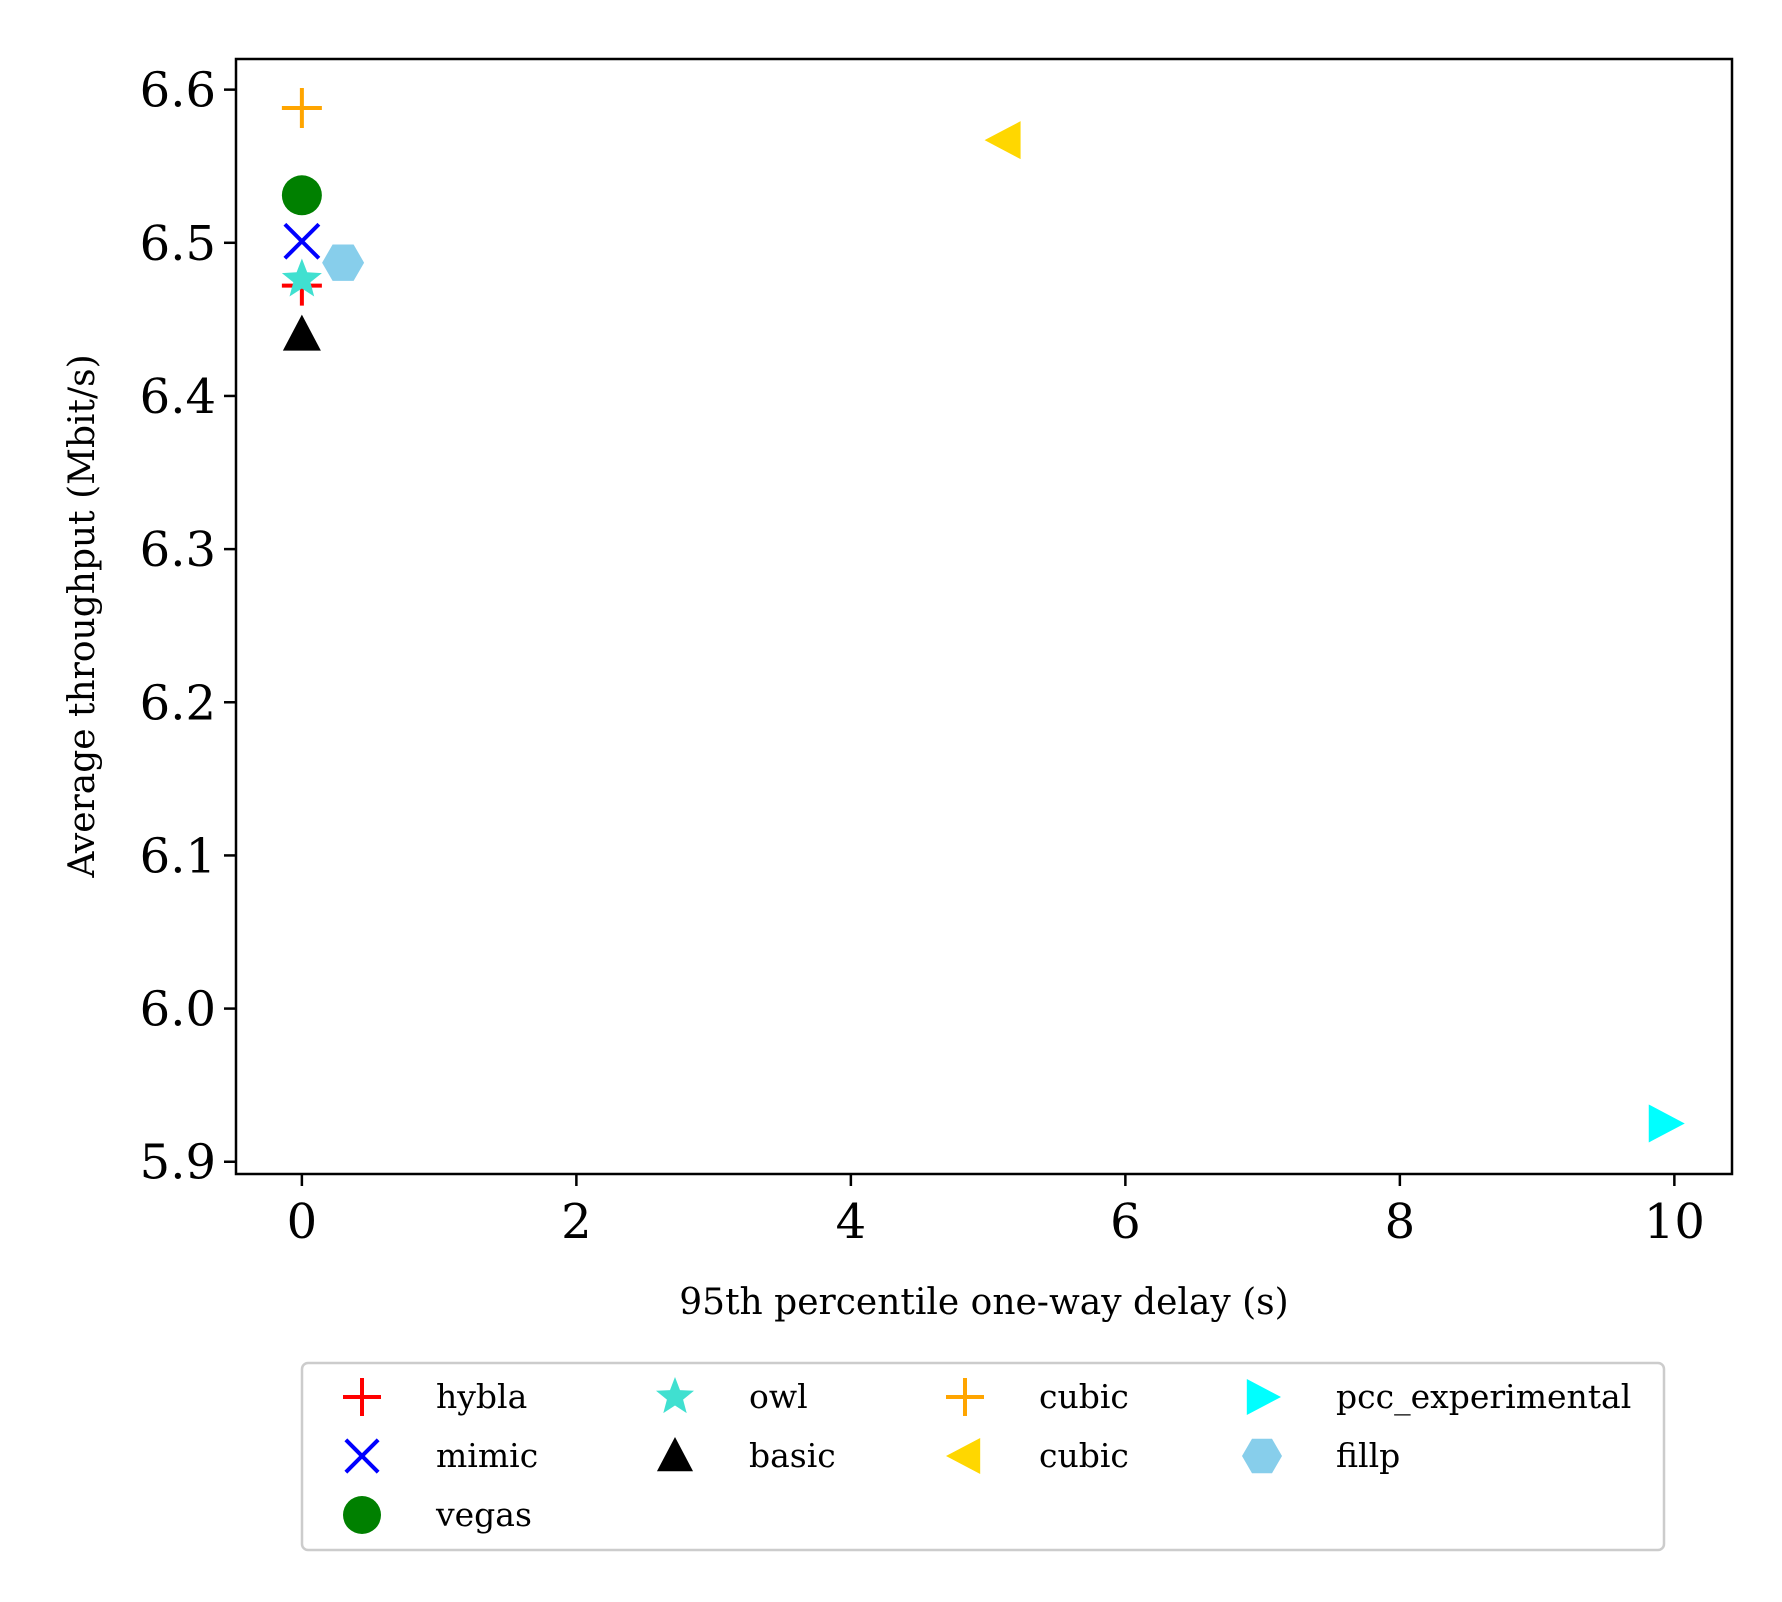  What do you see at coordinates (487, 1455) in the screenshot?
I see `legend-label: mimic` at bounding box center [487, 1455].